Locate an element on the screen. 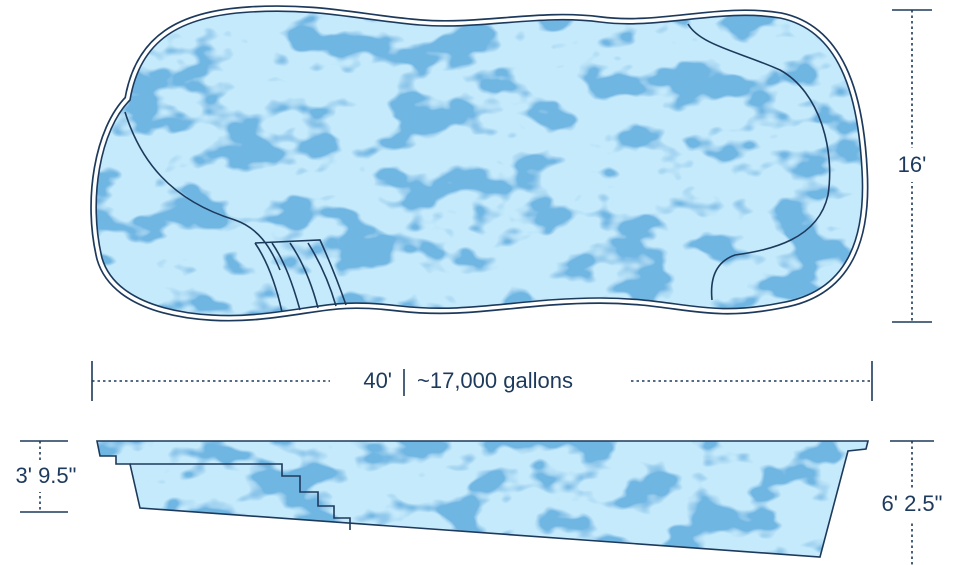  width-dimension: 16' is located at coordinates (912, 166).